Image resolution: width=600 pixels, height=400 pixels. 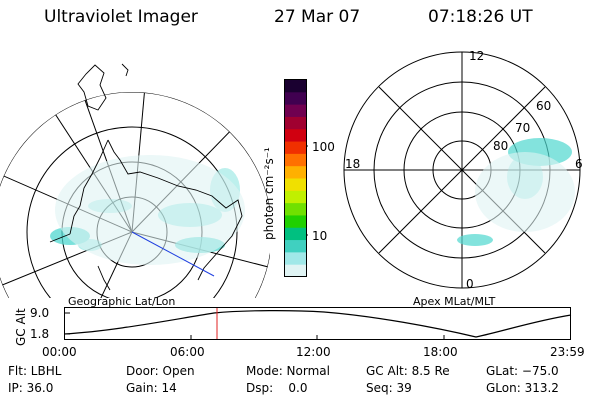 I want to click on mlt-label-12: 12, so click(x=476, y=56).